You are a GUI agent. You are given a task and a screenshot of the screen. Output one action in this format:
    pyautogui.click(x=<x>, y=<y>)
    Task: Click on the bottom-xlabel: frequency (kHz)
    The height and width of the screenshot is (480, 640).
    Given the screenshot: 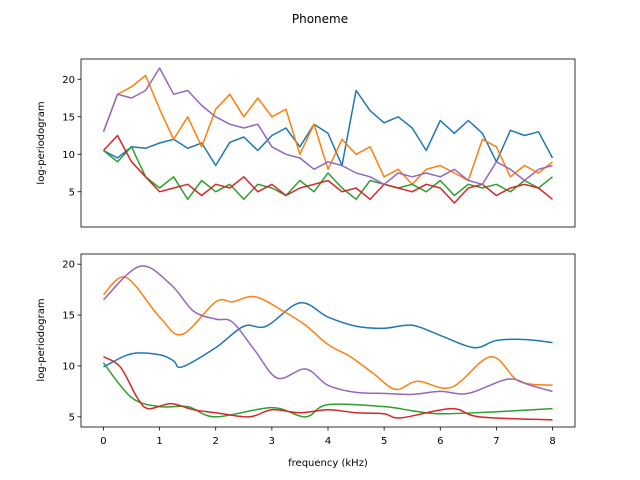 What is the action you would take?
    pyautogui.click(x=328, y=463)
    